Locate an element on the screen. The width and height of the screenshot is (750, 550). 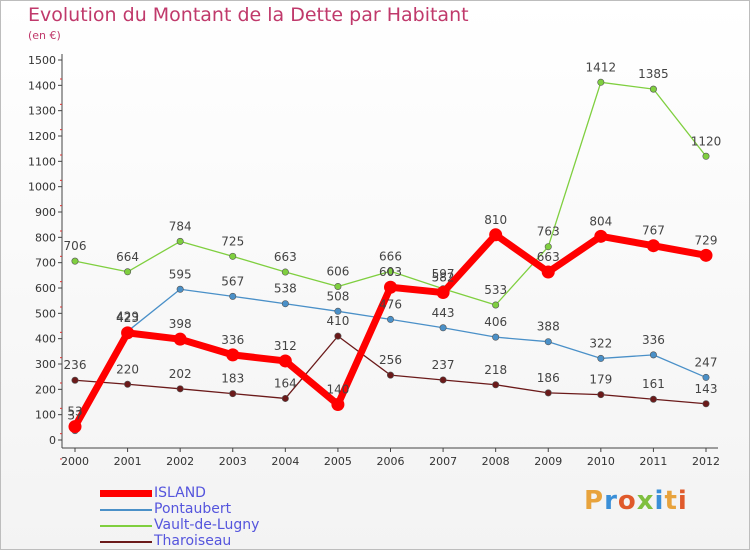
legend-label: Vault-de-Lugny is located at coordinates (207, 525).